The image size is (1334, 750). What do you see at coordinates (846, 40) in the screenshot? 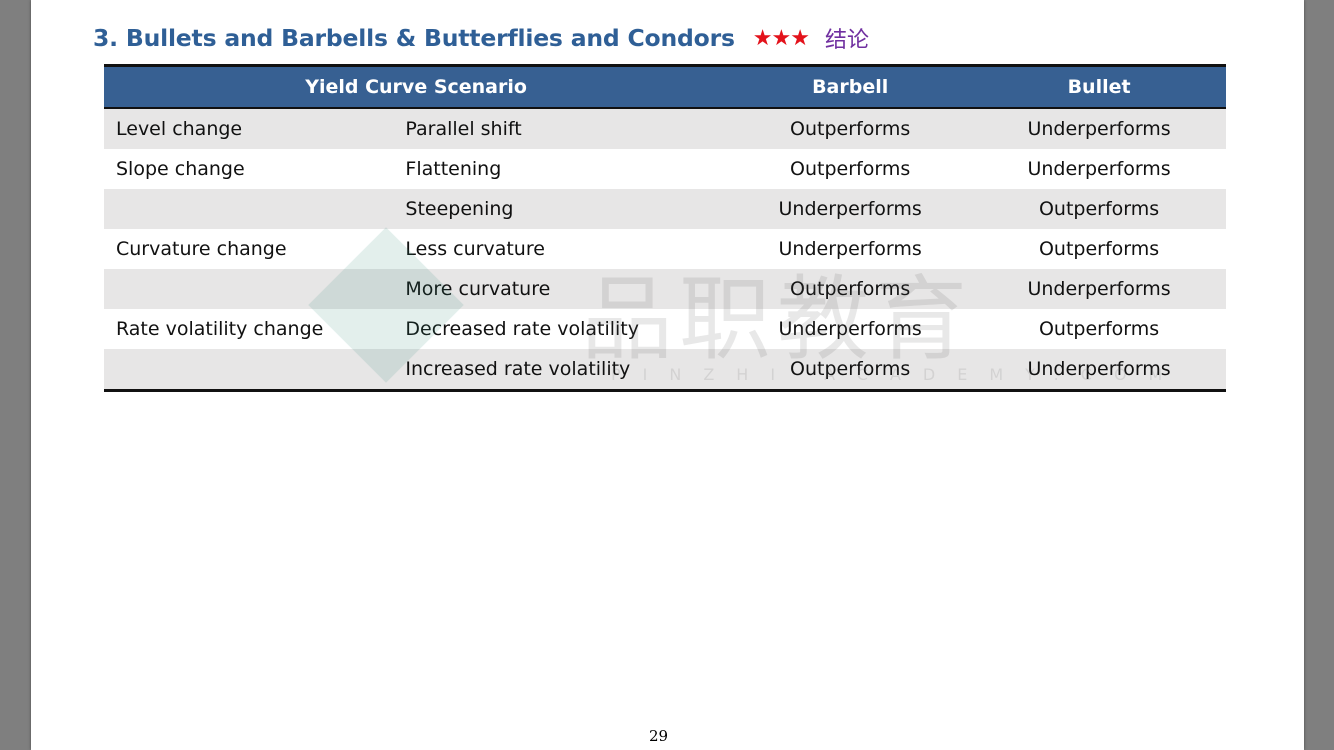
I see `conclusion-tag: 结论` at bounding box center [846, 40].